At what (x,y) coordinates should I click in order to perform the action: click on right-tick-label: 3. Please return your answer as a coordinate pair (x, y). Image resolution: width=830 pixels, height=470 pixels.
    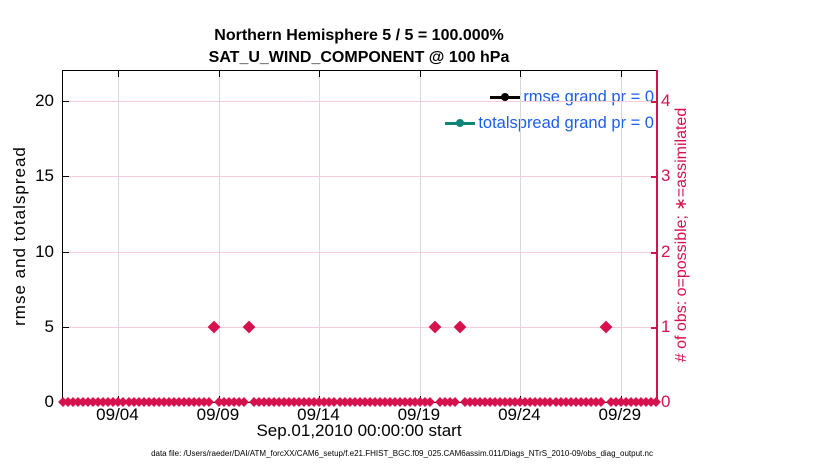
    Looking at the image, I should click on (666, 176).